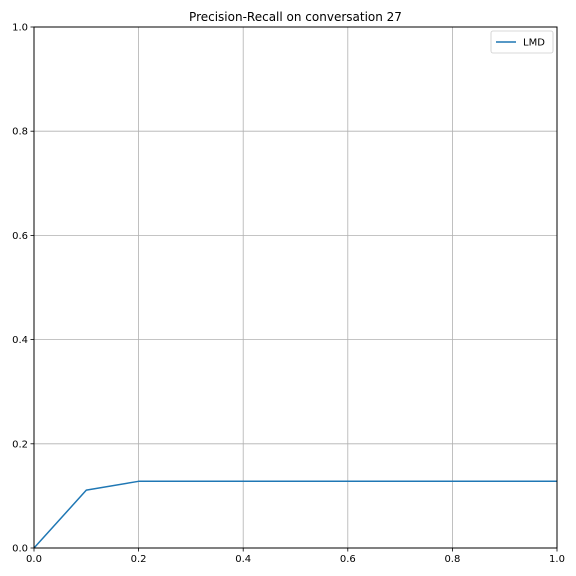  I want to click on series-line-lmd, so click(295, 514).